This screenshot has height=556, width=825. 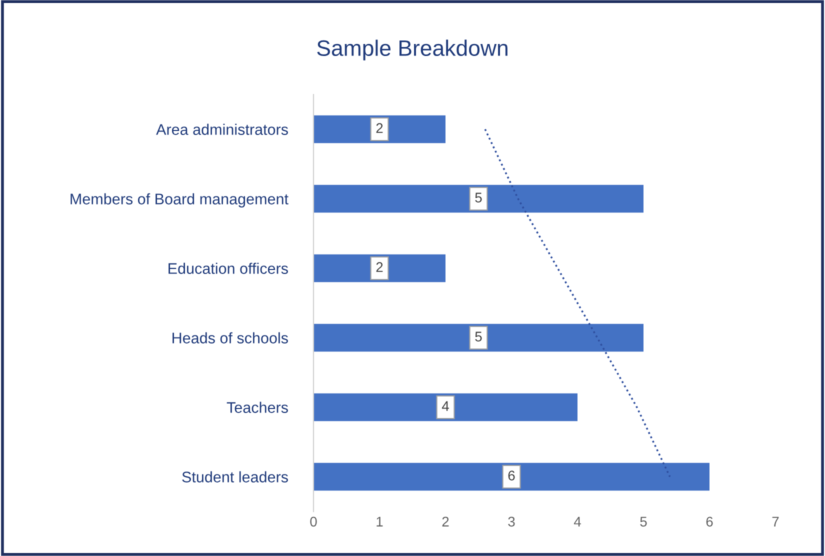 I want to click on y-tick-label: Education officers, so click(x=228, y=268).